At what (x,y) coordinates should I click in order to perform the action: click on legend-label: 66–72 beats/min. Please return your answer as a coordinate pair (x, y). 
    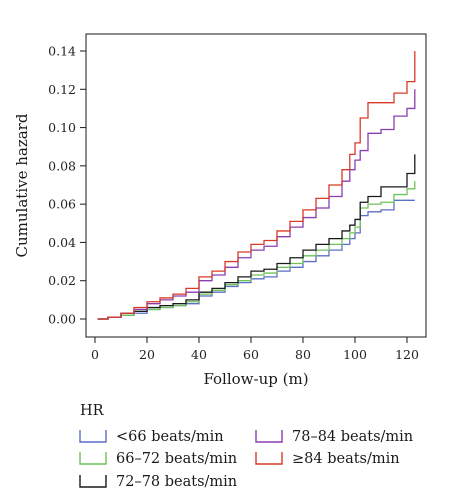
    Looking at the image, I should click on (176, 459).